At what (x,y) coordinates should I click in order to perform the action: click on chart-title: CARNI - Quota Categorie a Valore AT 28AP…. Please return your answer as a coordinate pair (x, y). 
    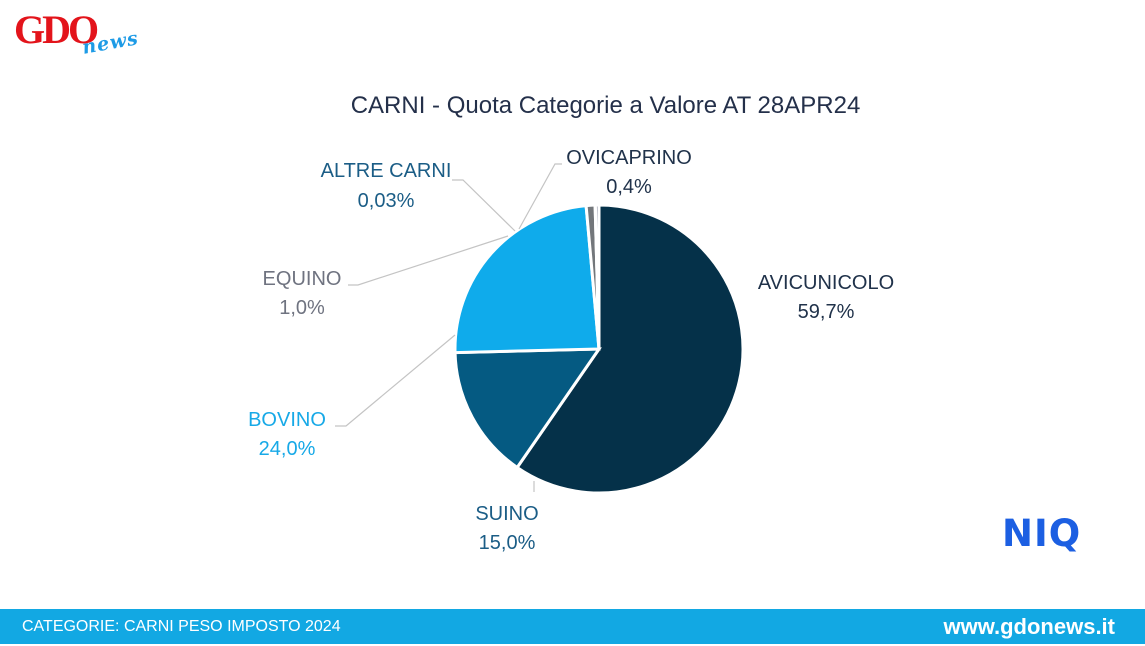
    Looking at the image, I should click on (605, 105).